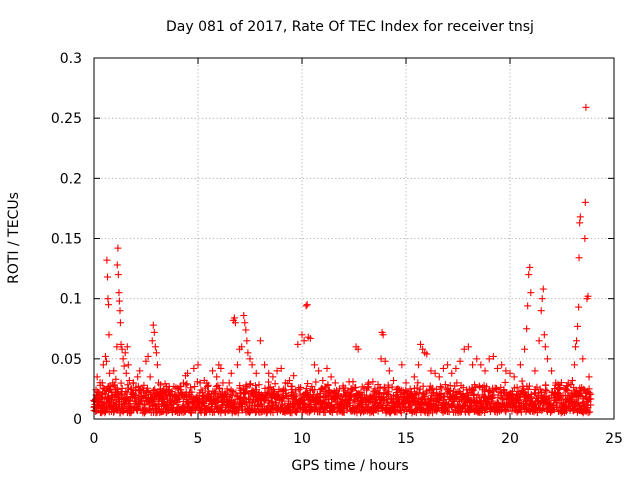 Image resolution: width=640 pixels, height=480 pixels. Describe the element at coordinates (342, 397) in the screenshot. I see `dense-roti-band` at that location.